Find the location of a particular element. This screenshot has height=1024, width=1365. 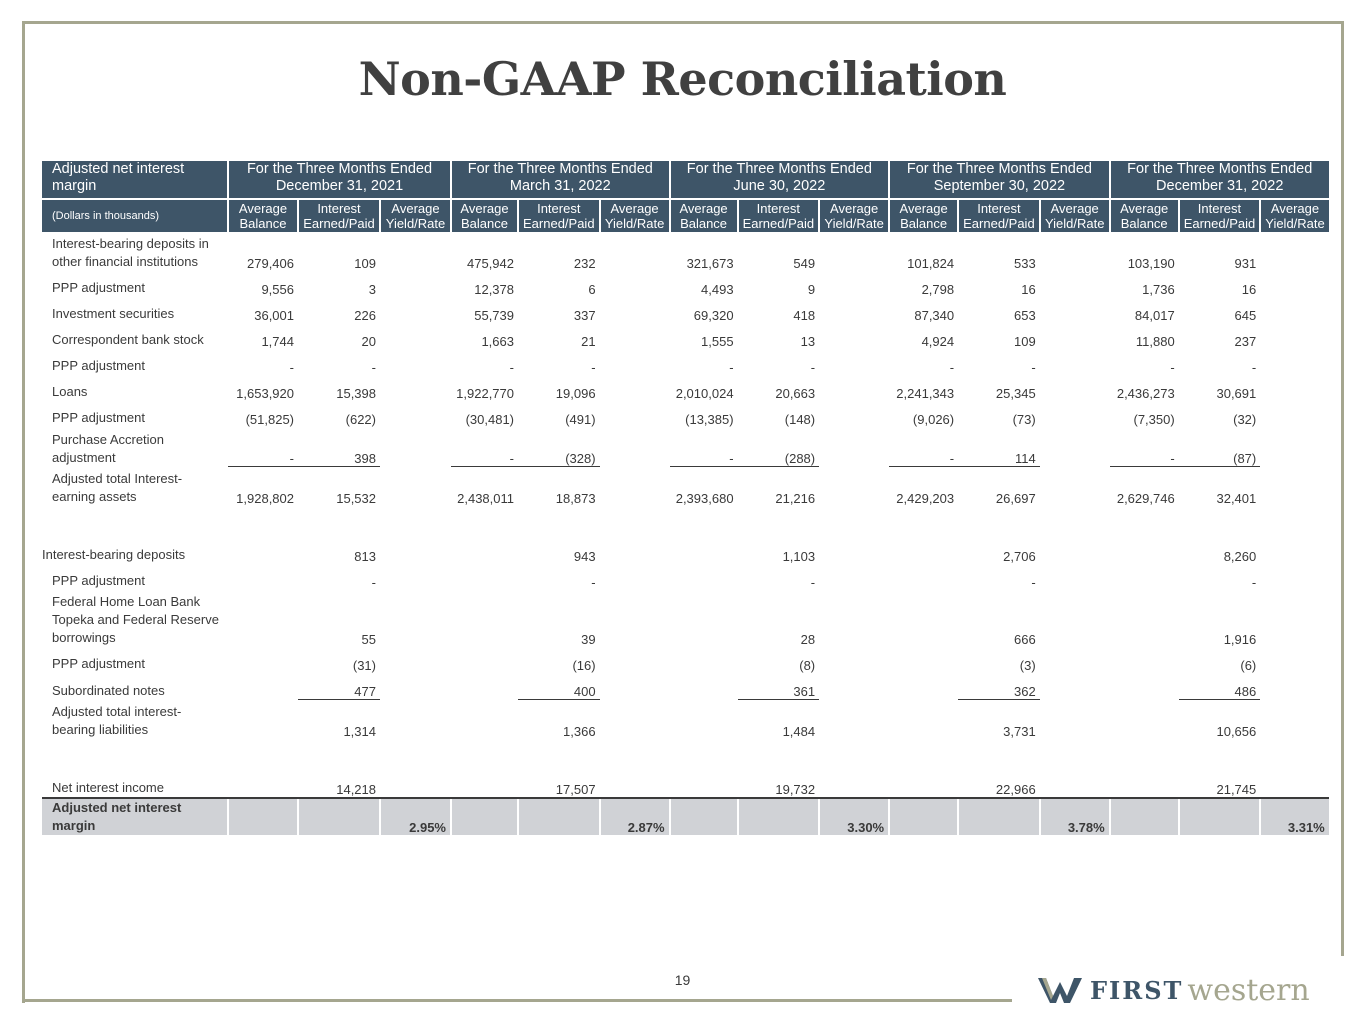

cell-average-yield-rate: 2.95% is located at coordinates (415, 816).